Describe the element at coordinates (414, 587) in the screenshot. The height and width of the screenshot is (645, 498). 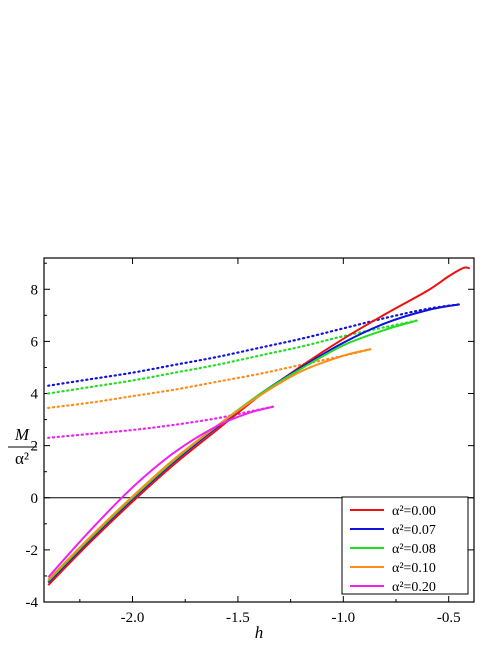
I see `legend-label: α²=0.20` at that location.